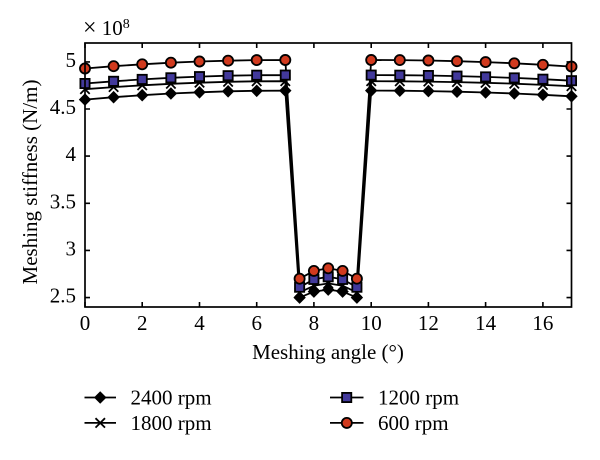  Describe the element at coordinates (142, 323) in the screenshot. I see `svg-text: 2` at that location.